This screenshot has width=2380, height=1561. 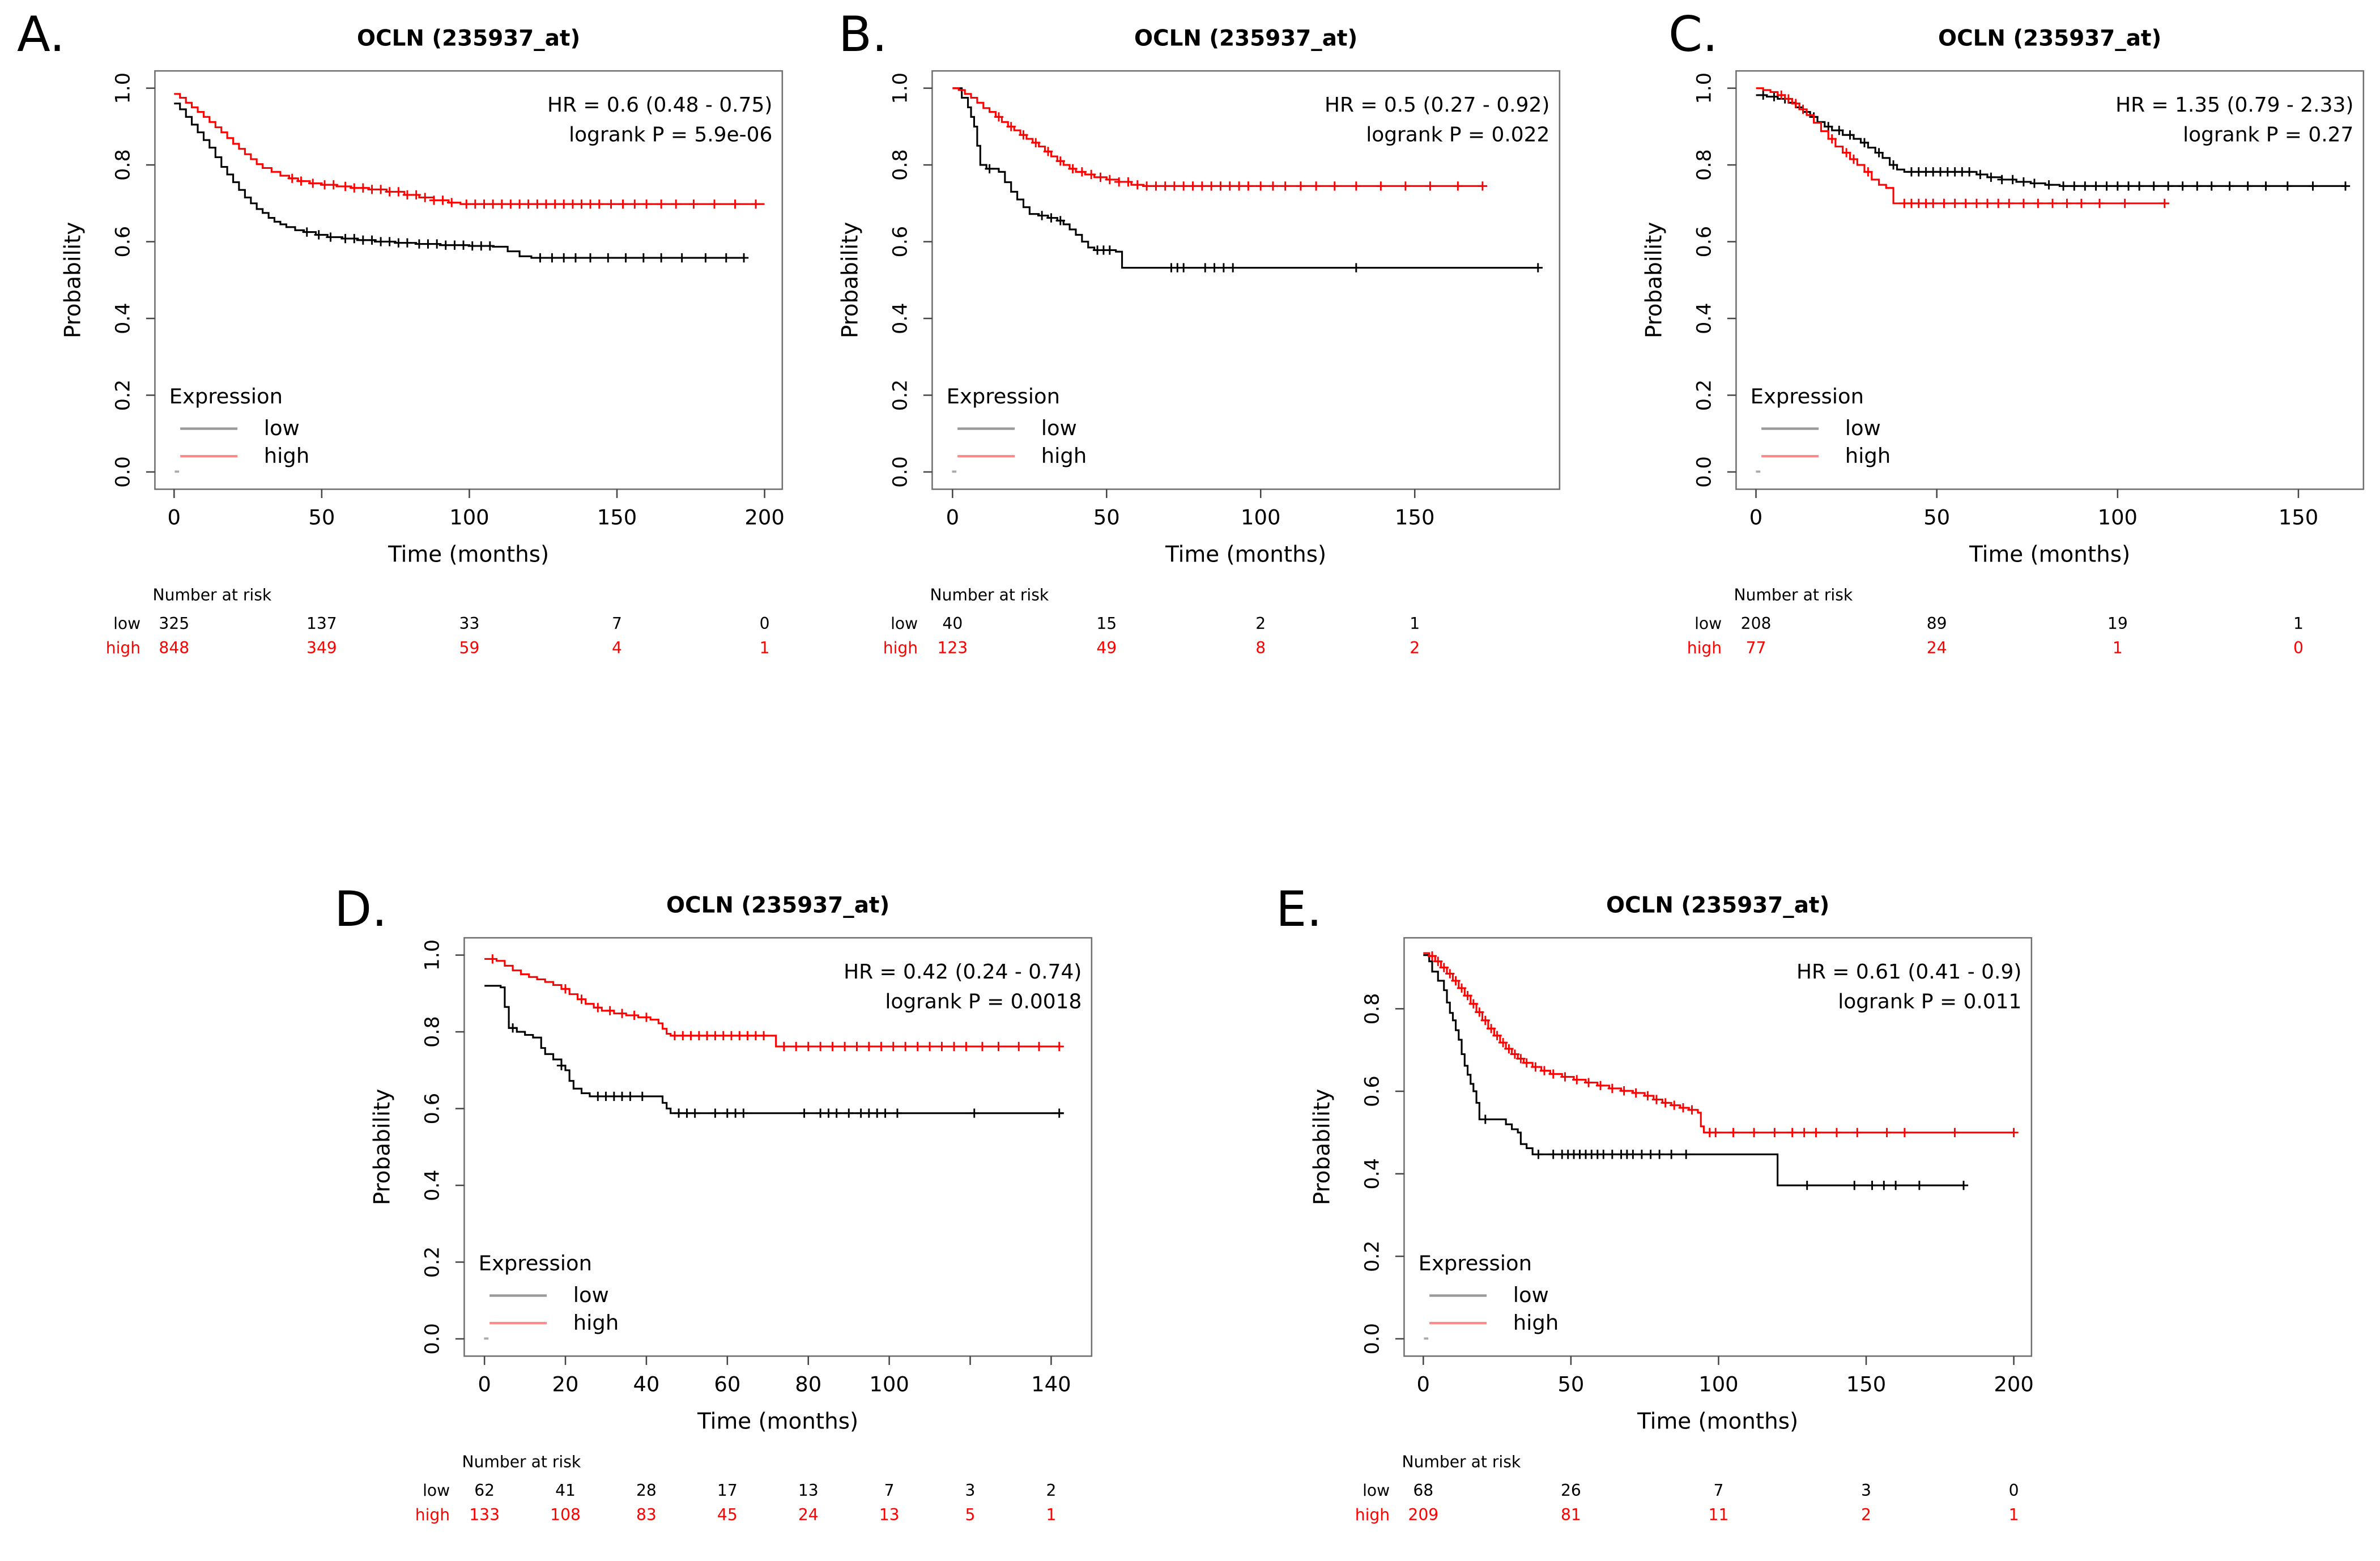 I want to click on risk-count: 13, so click(x=808, y=1490).